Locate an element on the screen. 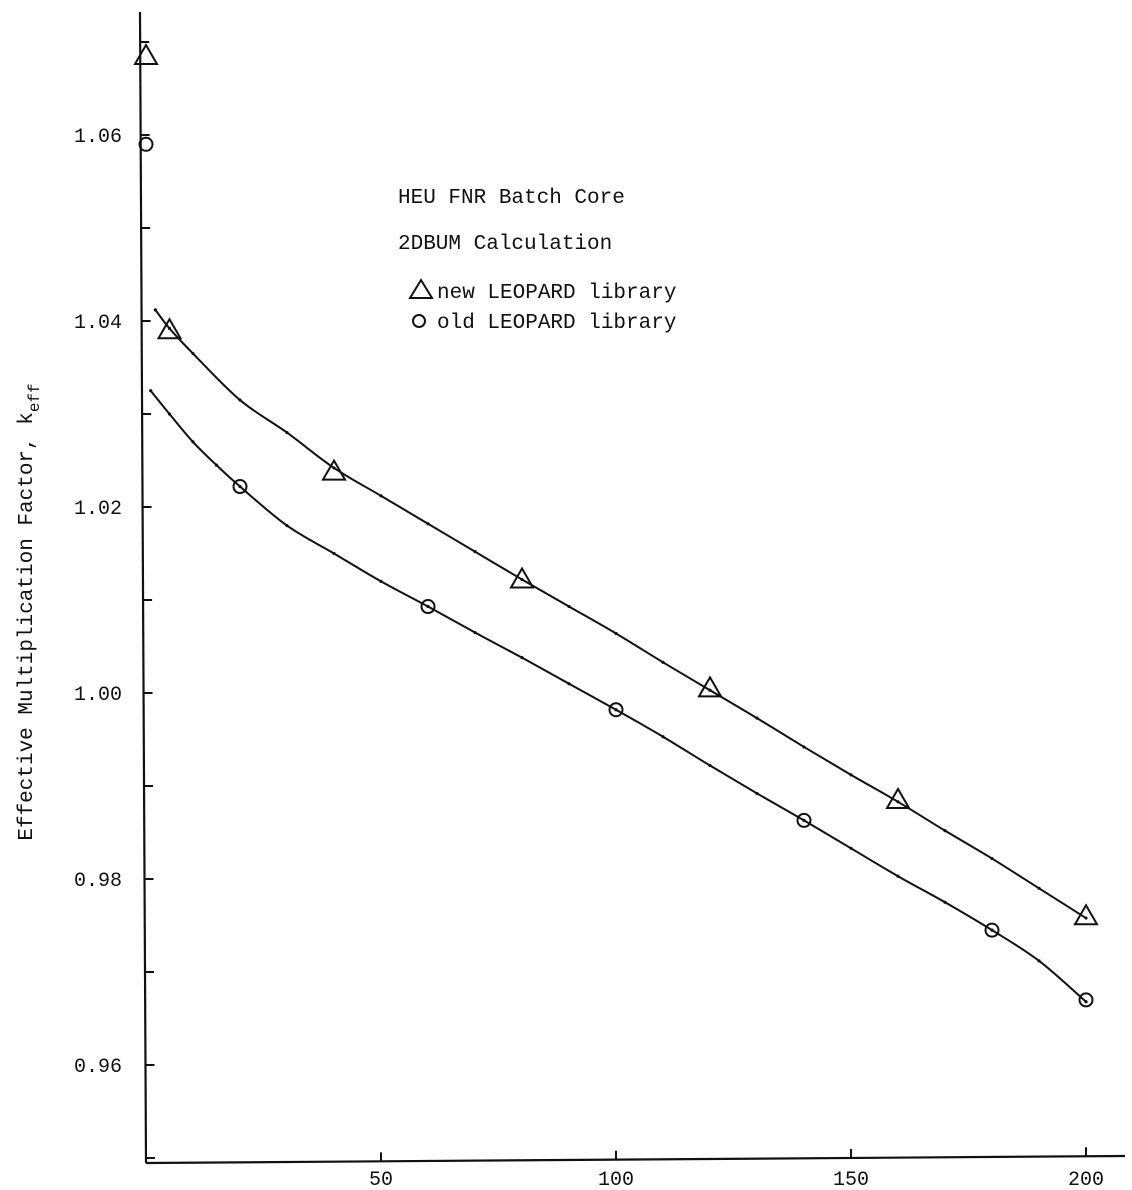  x-ticks: 50 100 150 200 is located at coordinates (736, 1168).